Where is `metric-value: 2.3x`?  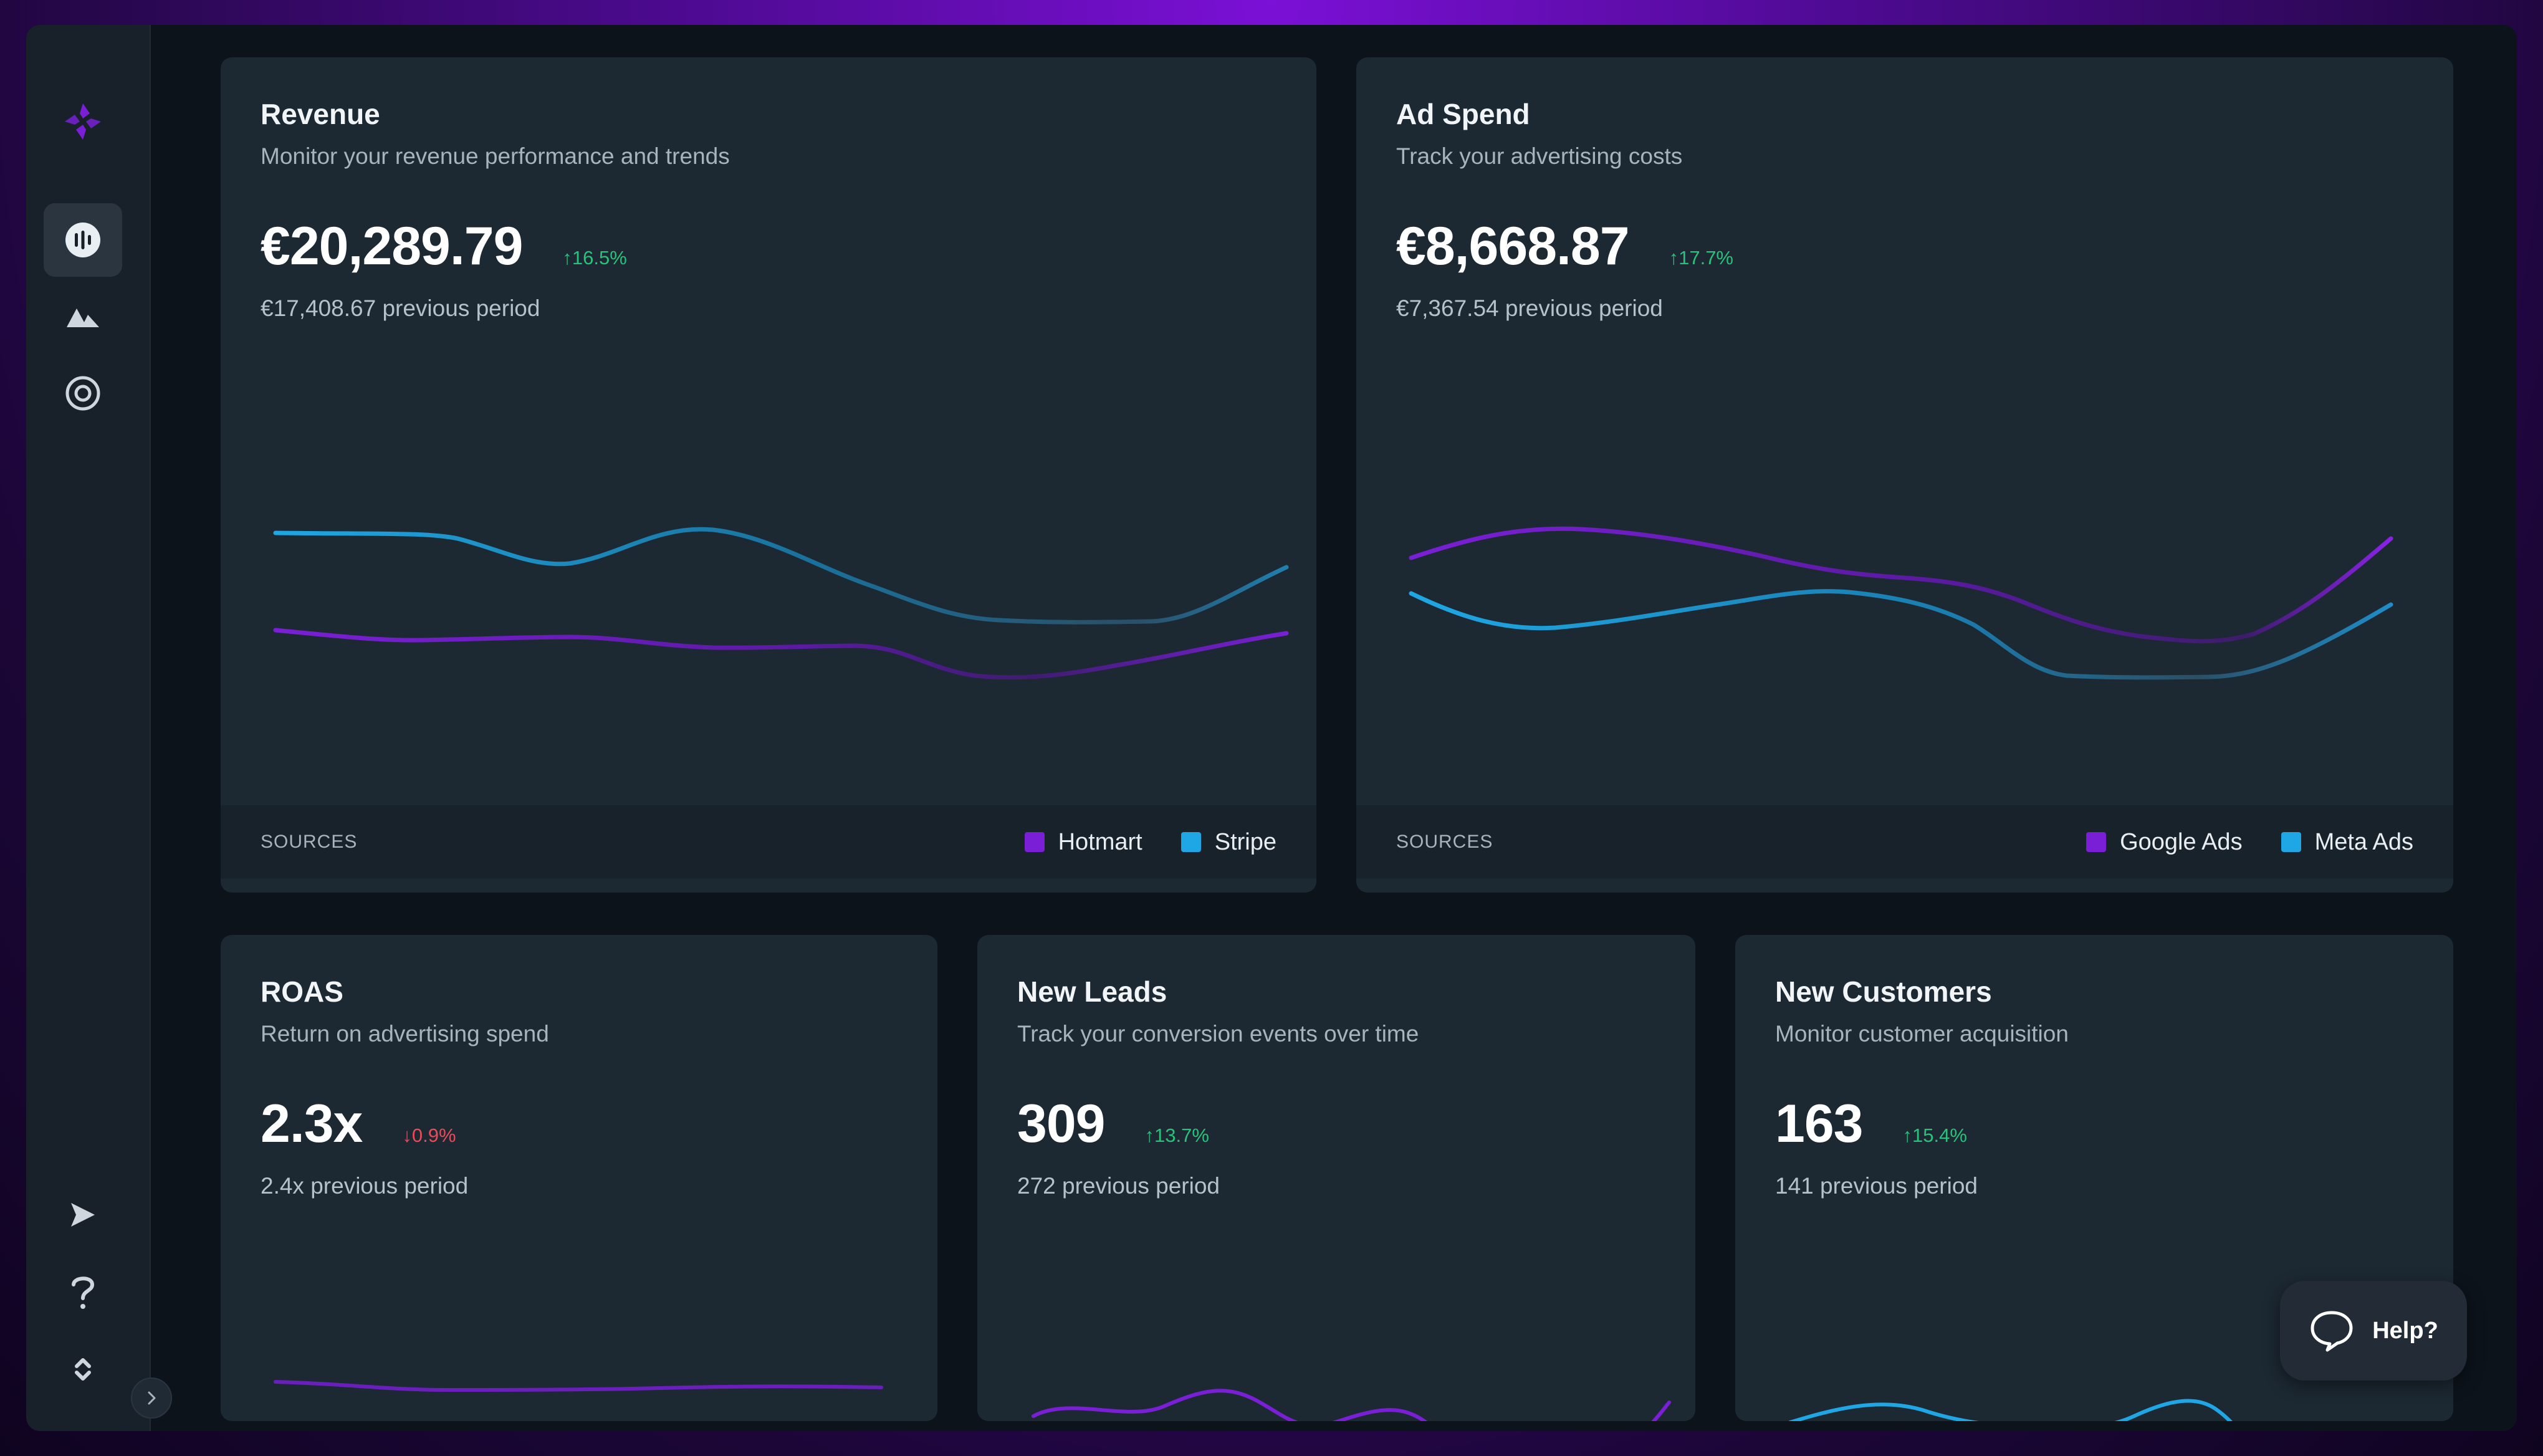
metric-value: 2.3x is located at coordinates (312, 1124).